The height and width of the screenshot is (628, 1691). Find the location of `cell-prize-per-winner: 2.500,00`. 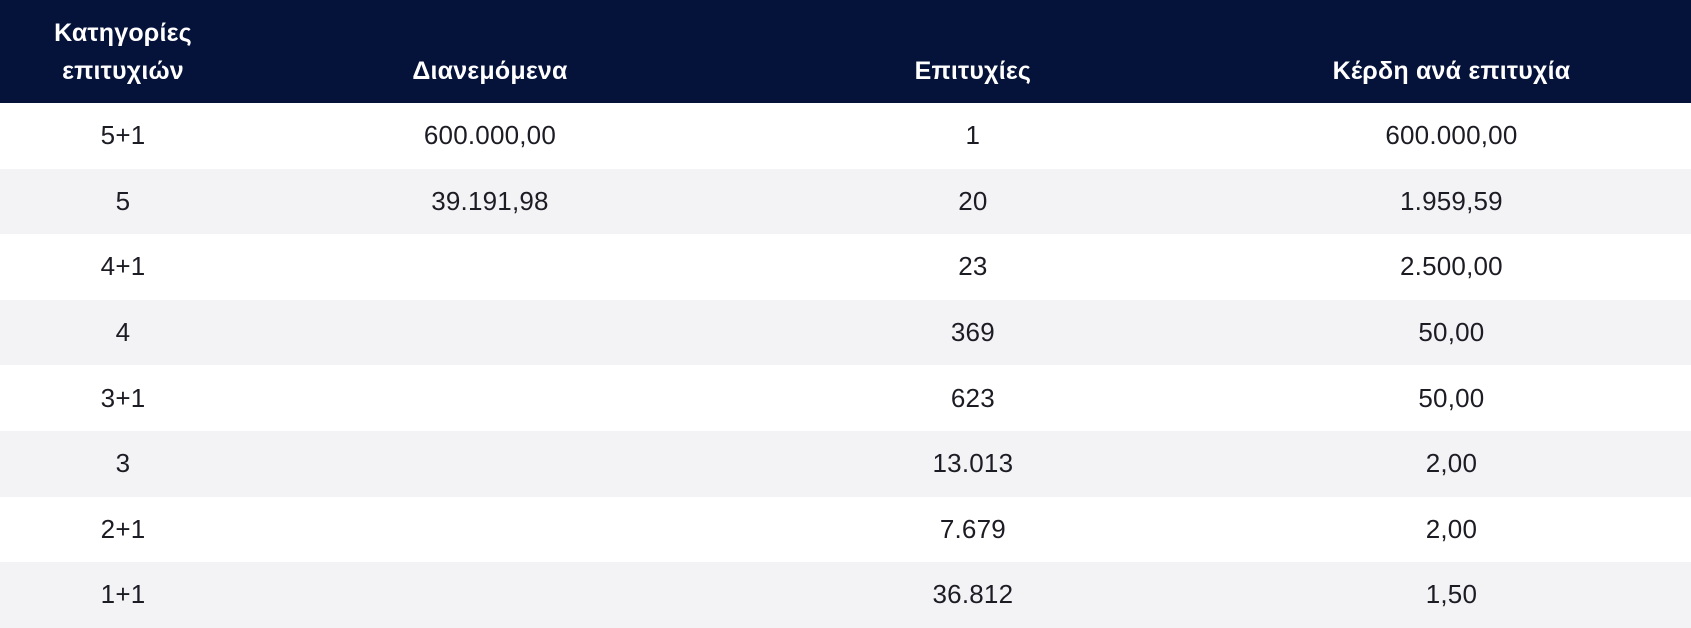

cell-prize-per-winner: 2.500,00 is located at coordinates (1451, 266).